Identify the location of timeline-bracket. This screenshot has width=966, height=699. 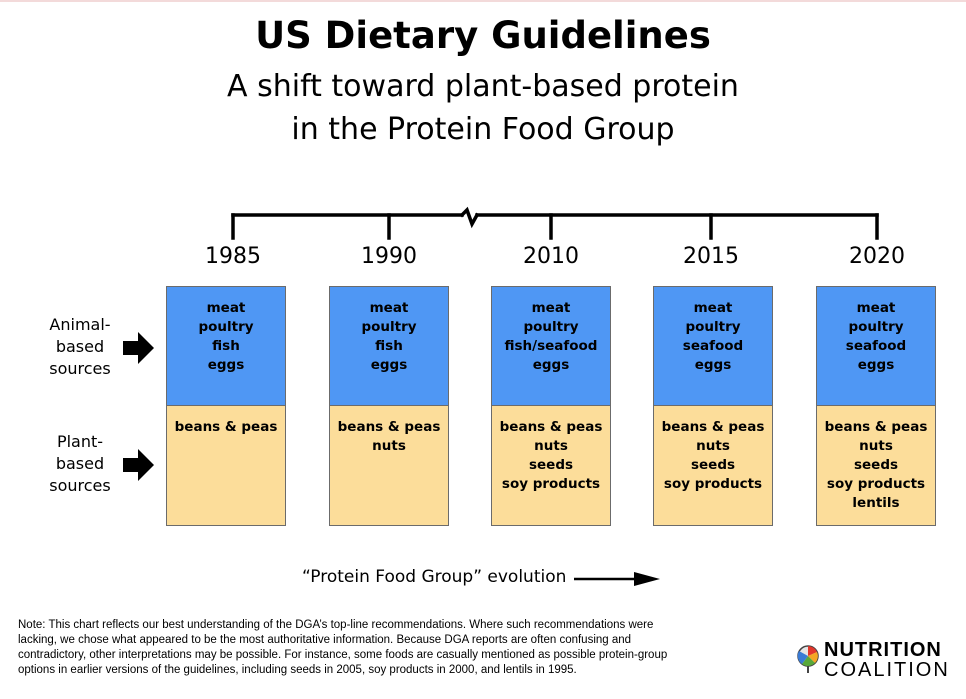
(555, 223).